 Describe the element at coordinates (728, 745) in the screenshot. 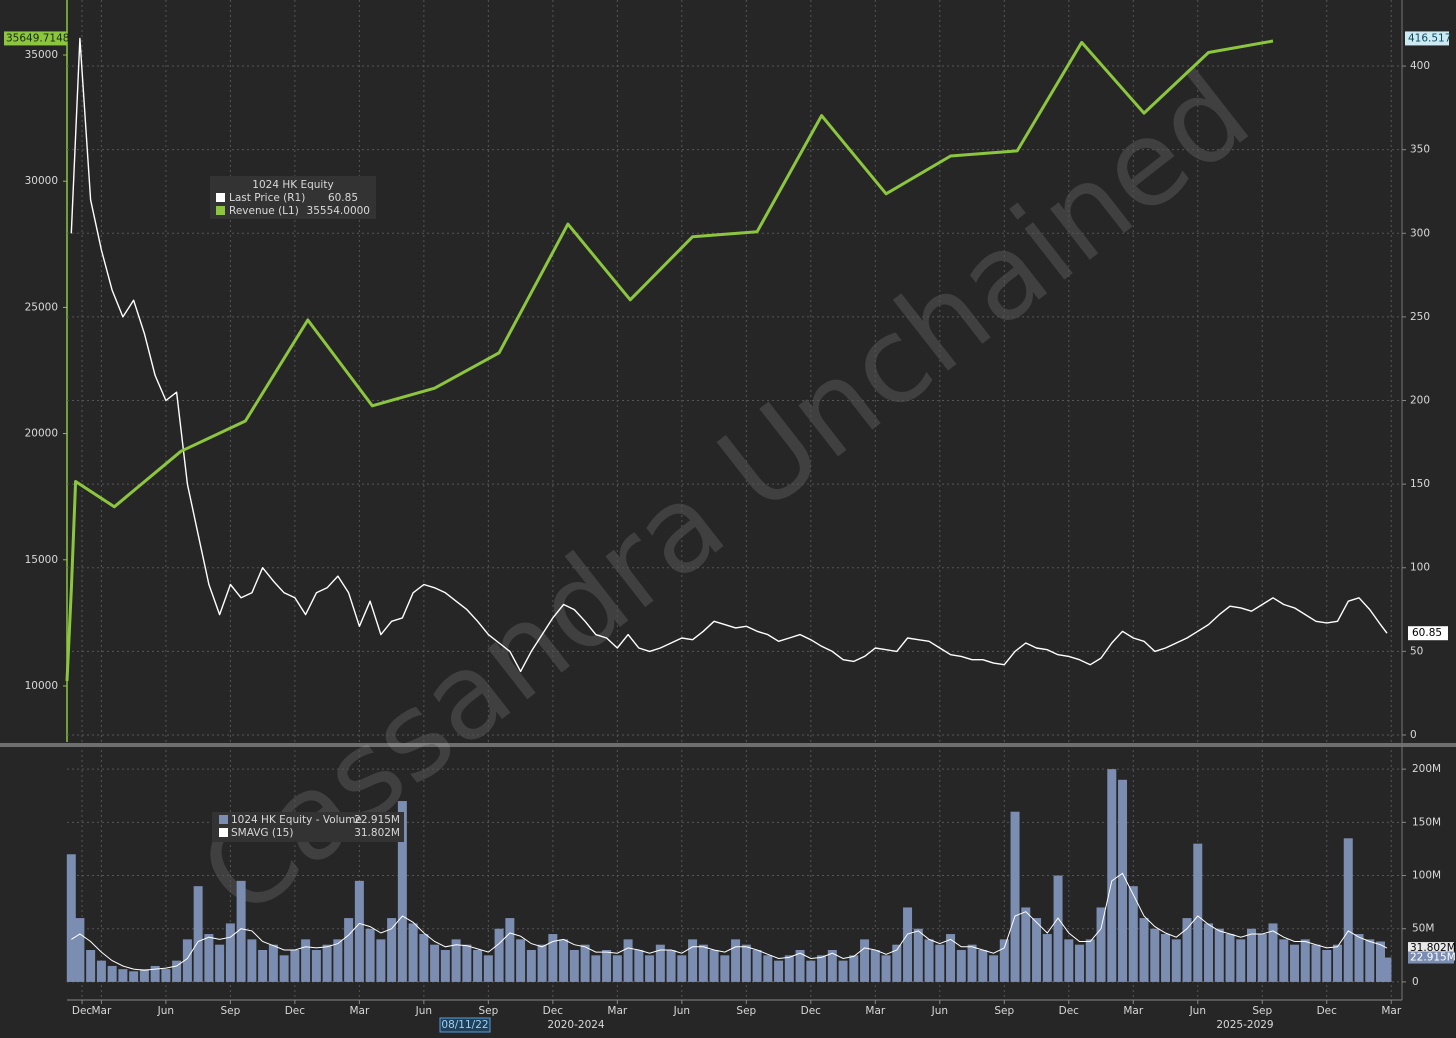

I see `panel-separator` at that location.